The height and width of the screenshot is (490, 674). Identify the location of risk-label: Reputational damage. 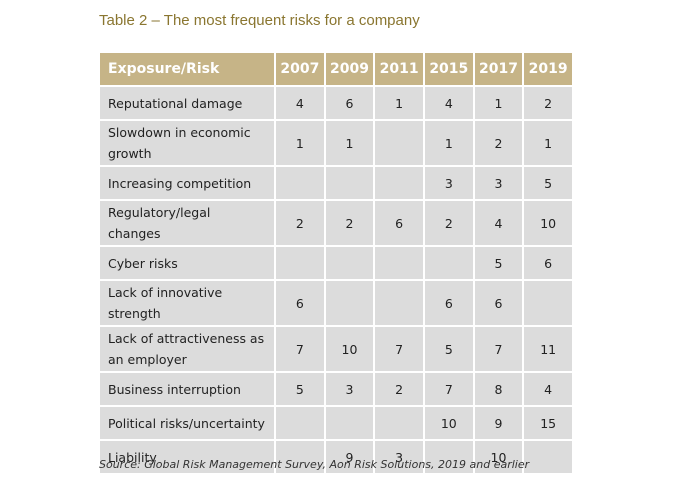
(187, 103).